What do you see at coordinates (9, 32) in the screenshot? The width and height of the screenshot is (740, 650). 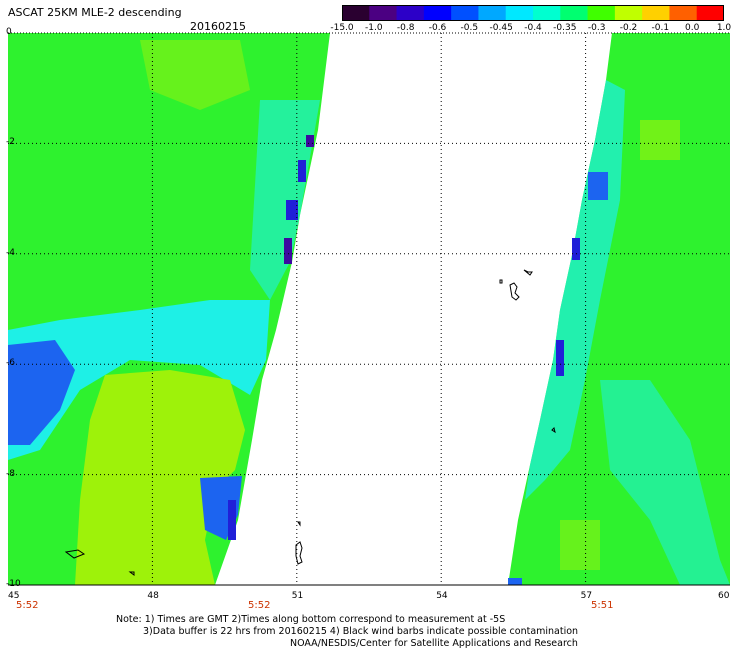 I see `latitude-tick-label: 0` at bounding box center [9, 32].